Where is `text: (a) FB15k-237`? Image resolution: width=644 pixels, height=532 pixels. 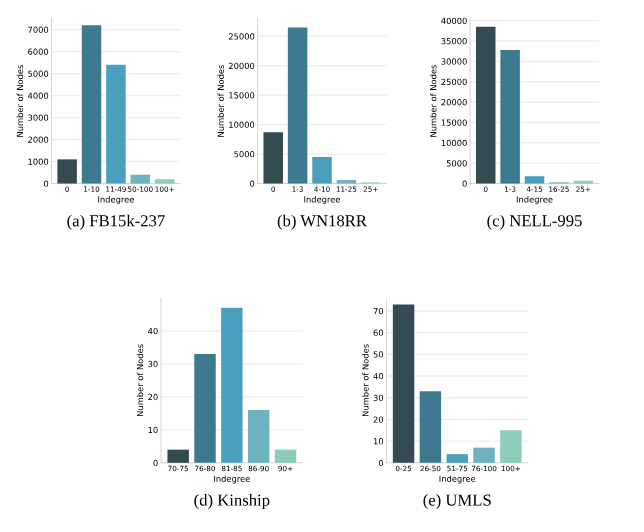
text: (a) FB15k-237 is located at coordinates (116, 222).